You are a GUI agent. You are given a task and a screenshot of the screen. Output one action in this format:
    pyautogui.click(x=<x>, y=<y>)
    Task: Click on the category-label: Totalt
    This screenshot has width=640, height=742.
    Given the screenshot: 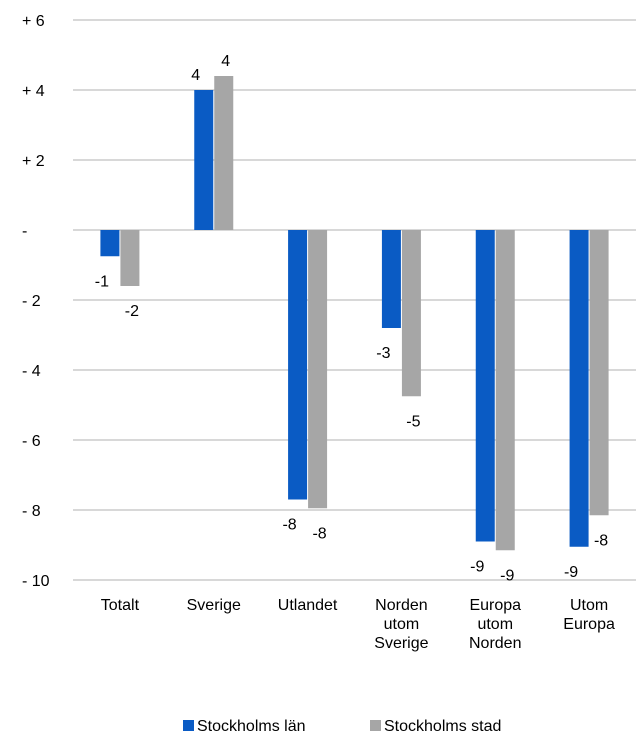 What is the action you would take?
    pyautogui.click(x=120, y=605)
    